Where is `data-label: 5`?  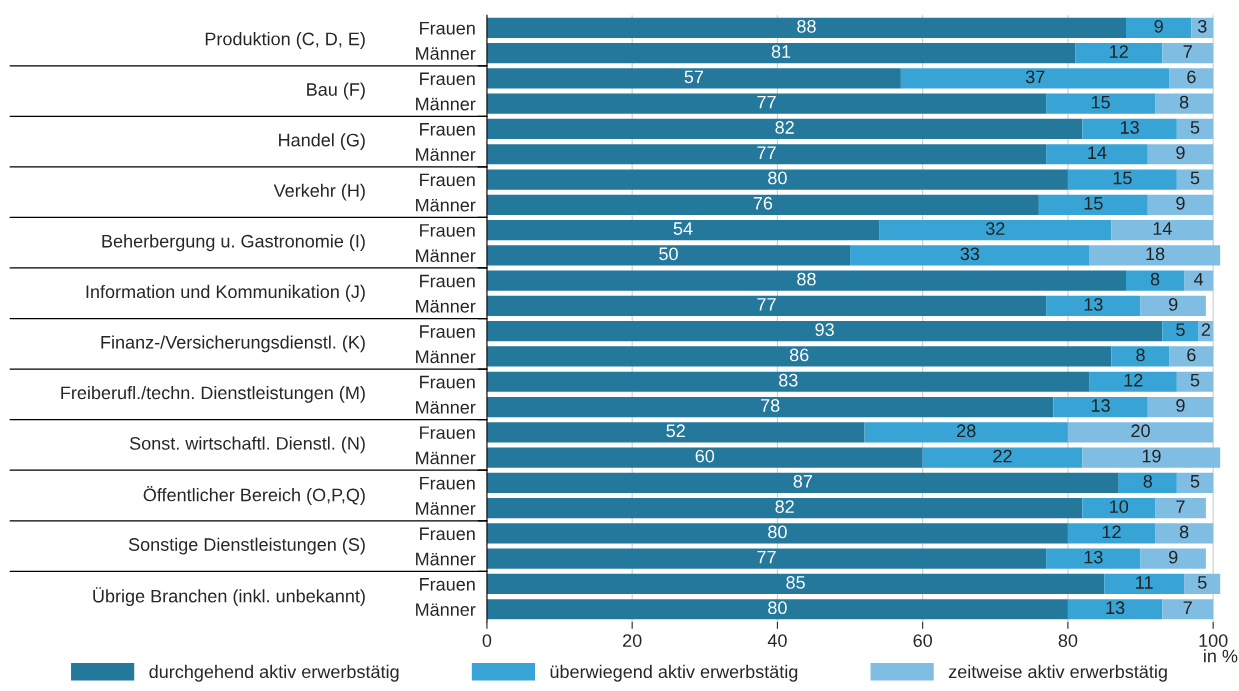 data-label: 5 is located at coordinates (1195, 380).